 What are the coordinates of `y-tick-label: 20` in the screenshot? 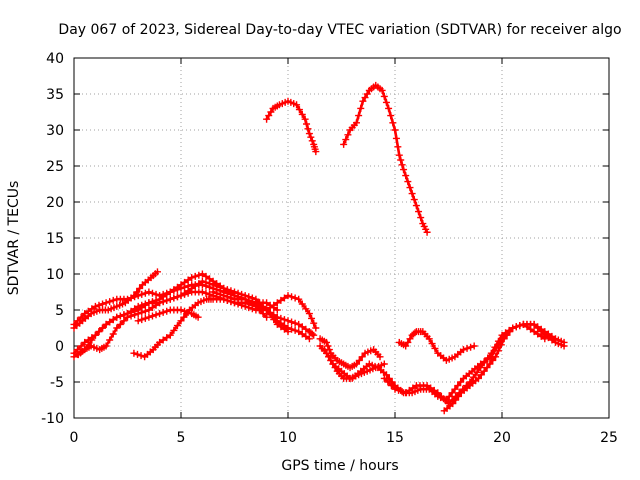 It's located at (55, 203).